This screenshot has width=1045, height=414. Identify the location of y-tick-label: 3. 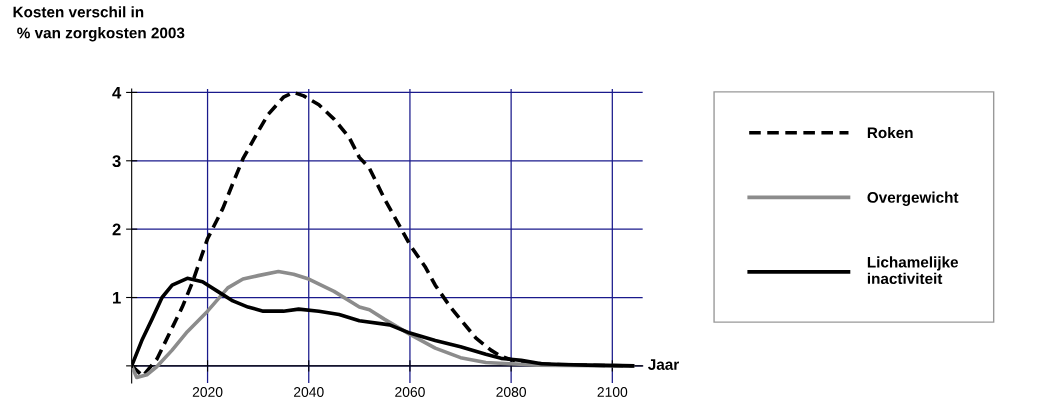
(116, 161).